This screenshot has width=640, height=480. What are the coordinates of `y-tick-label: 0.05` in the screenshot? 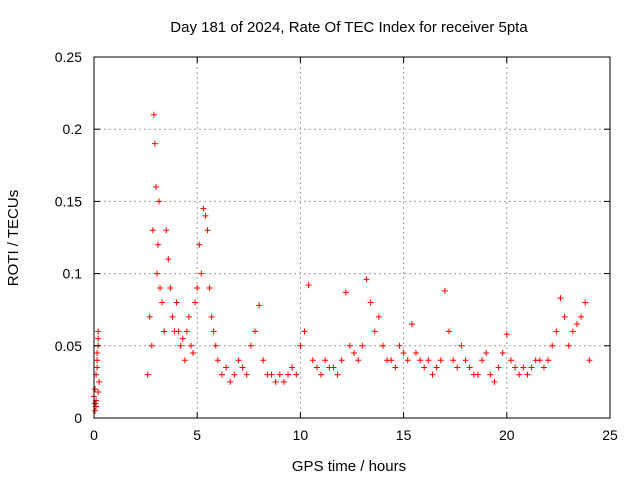 It's located at (68, 346).